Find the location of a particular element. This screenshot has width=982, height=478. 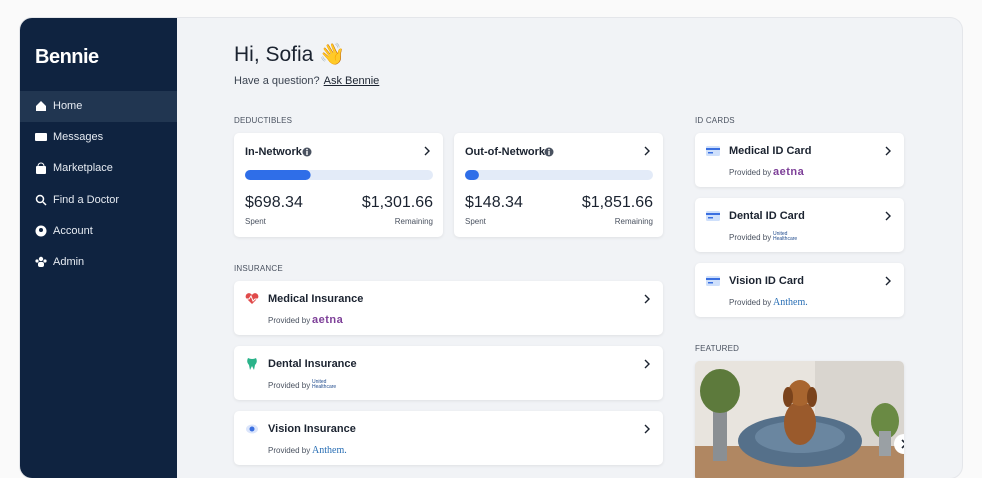

id-card: Vision ID Card Provided by Anthem. is located at coordinates (799, 290).